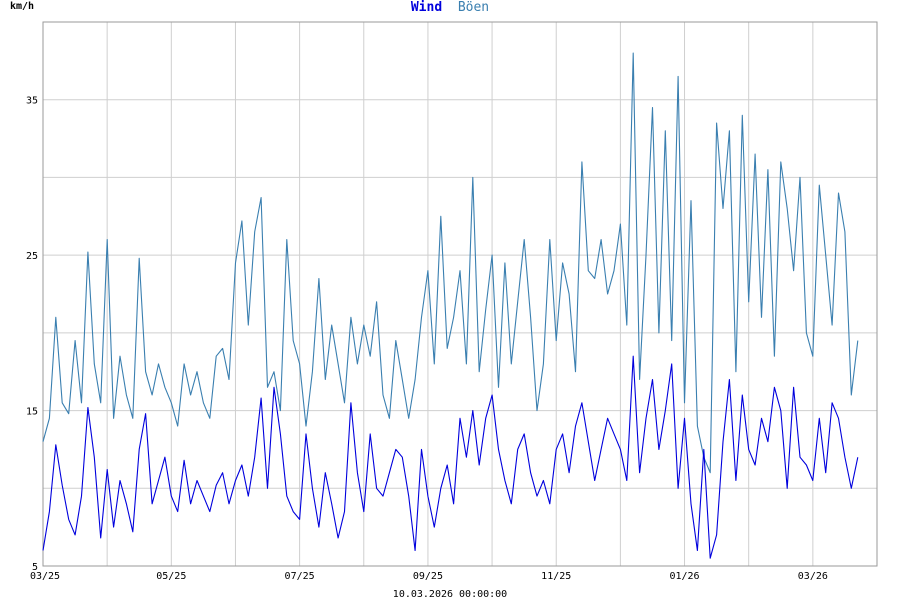 The image size is (900, 600). What do you see at coordinates (32, 334) in the screenshot?
I see `y-tick-labels: 35 25 15 5` at bounding box center [32, 334].